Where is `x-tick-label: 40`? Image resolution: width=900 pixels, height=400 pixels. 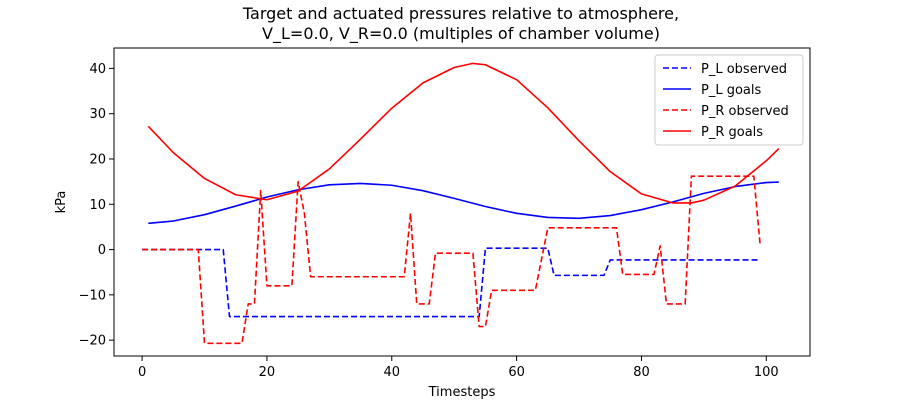
x-tick-label: 40 is located at coordinates (392, 372).